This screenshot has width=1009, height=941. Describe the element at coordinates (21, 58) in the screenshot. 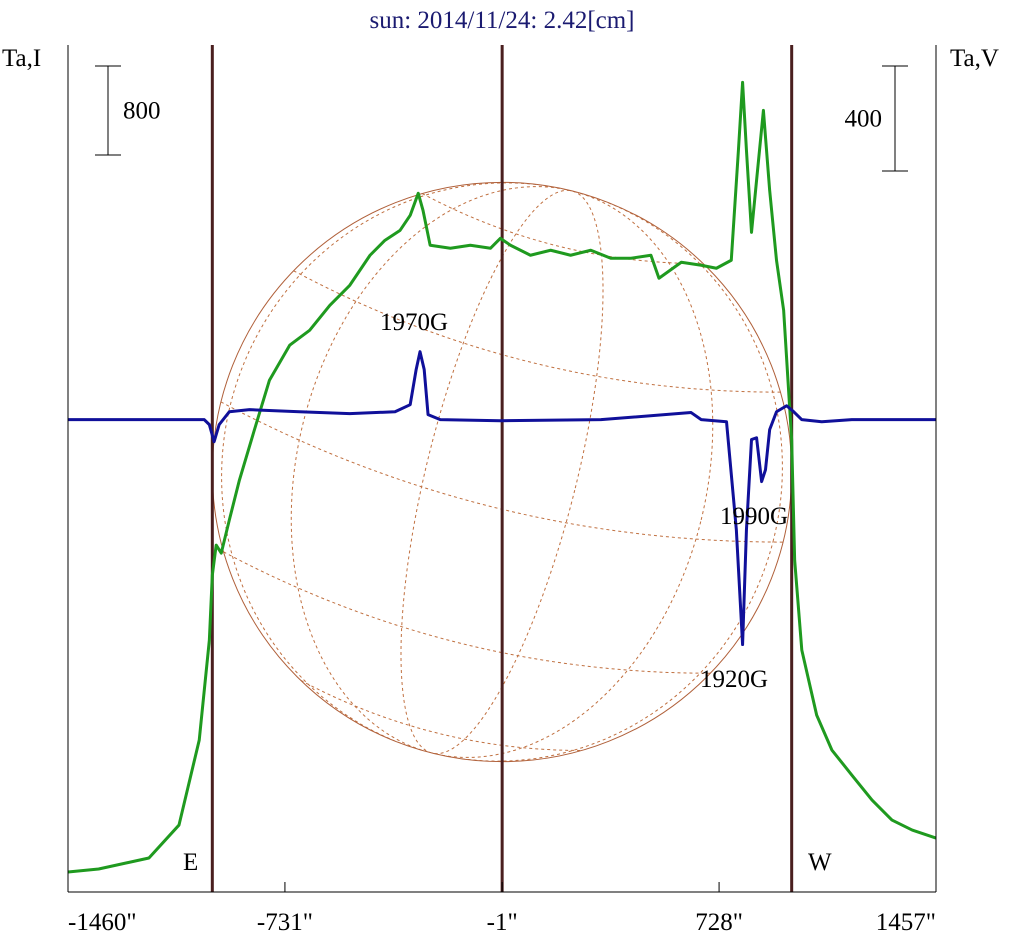

I see `y-axis-label: Ta,I` at that location.